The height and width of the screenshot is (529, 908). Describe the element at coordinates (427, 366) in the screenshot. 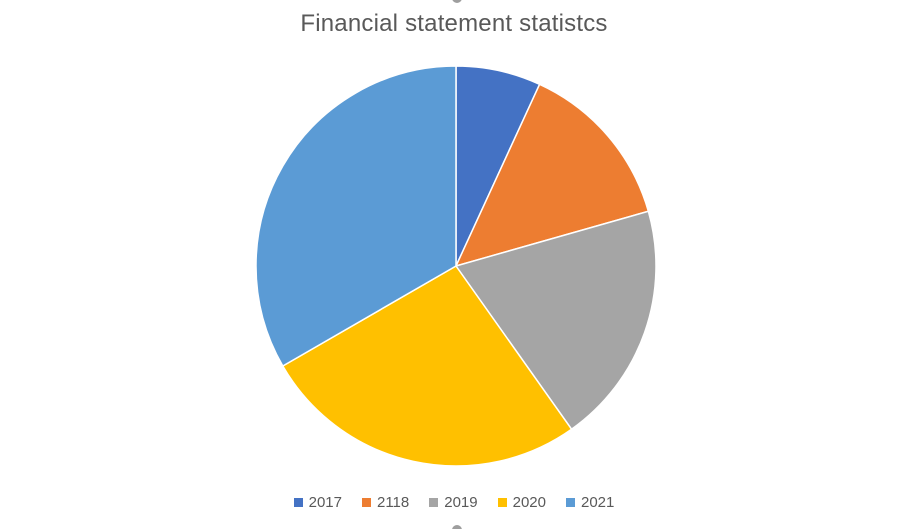

I see `pie-slice-2020` at that location.